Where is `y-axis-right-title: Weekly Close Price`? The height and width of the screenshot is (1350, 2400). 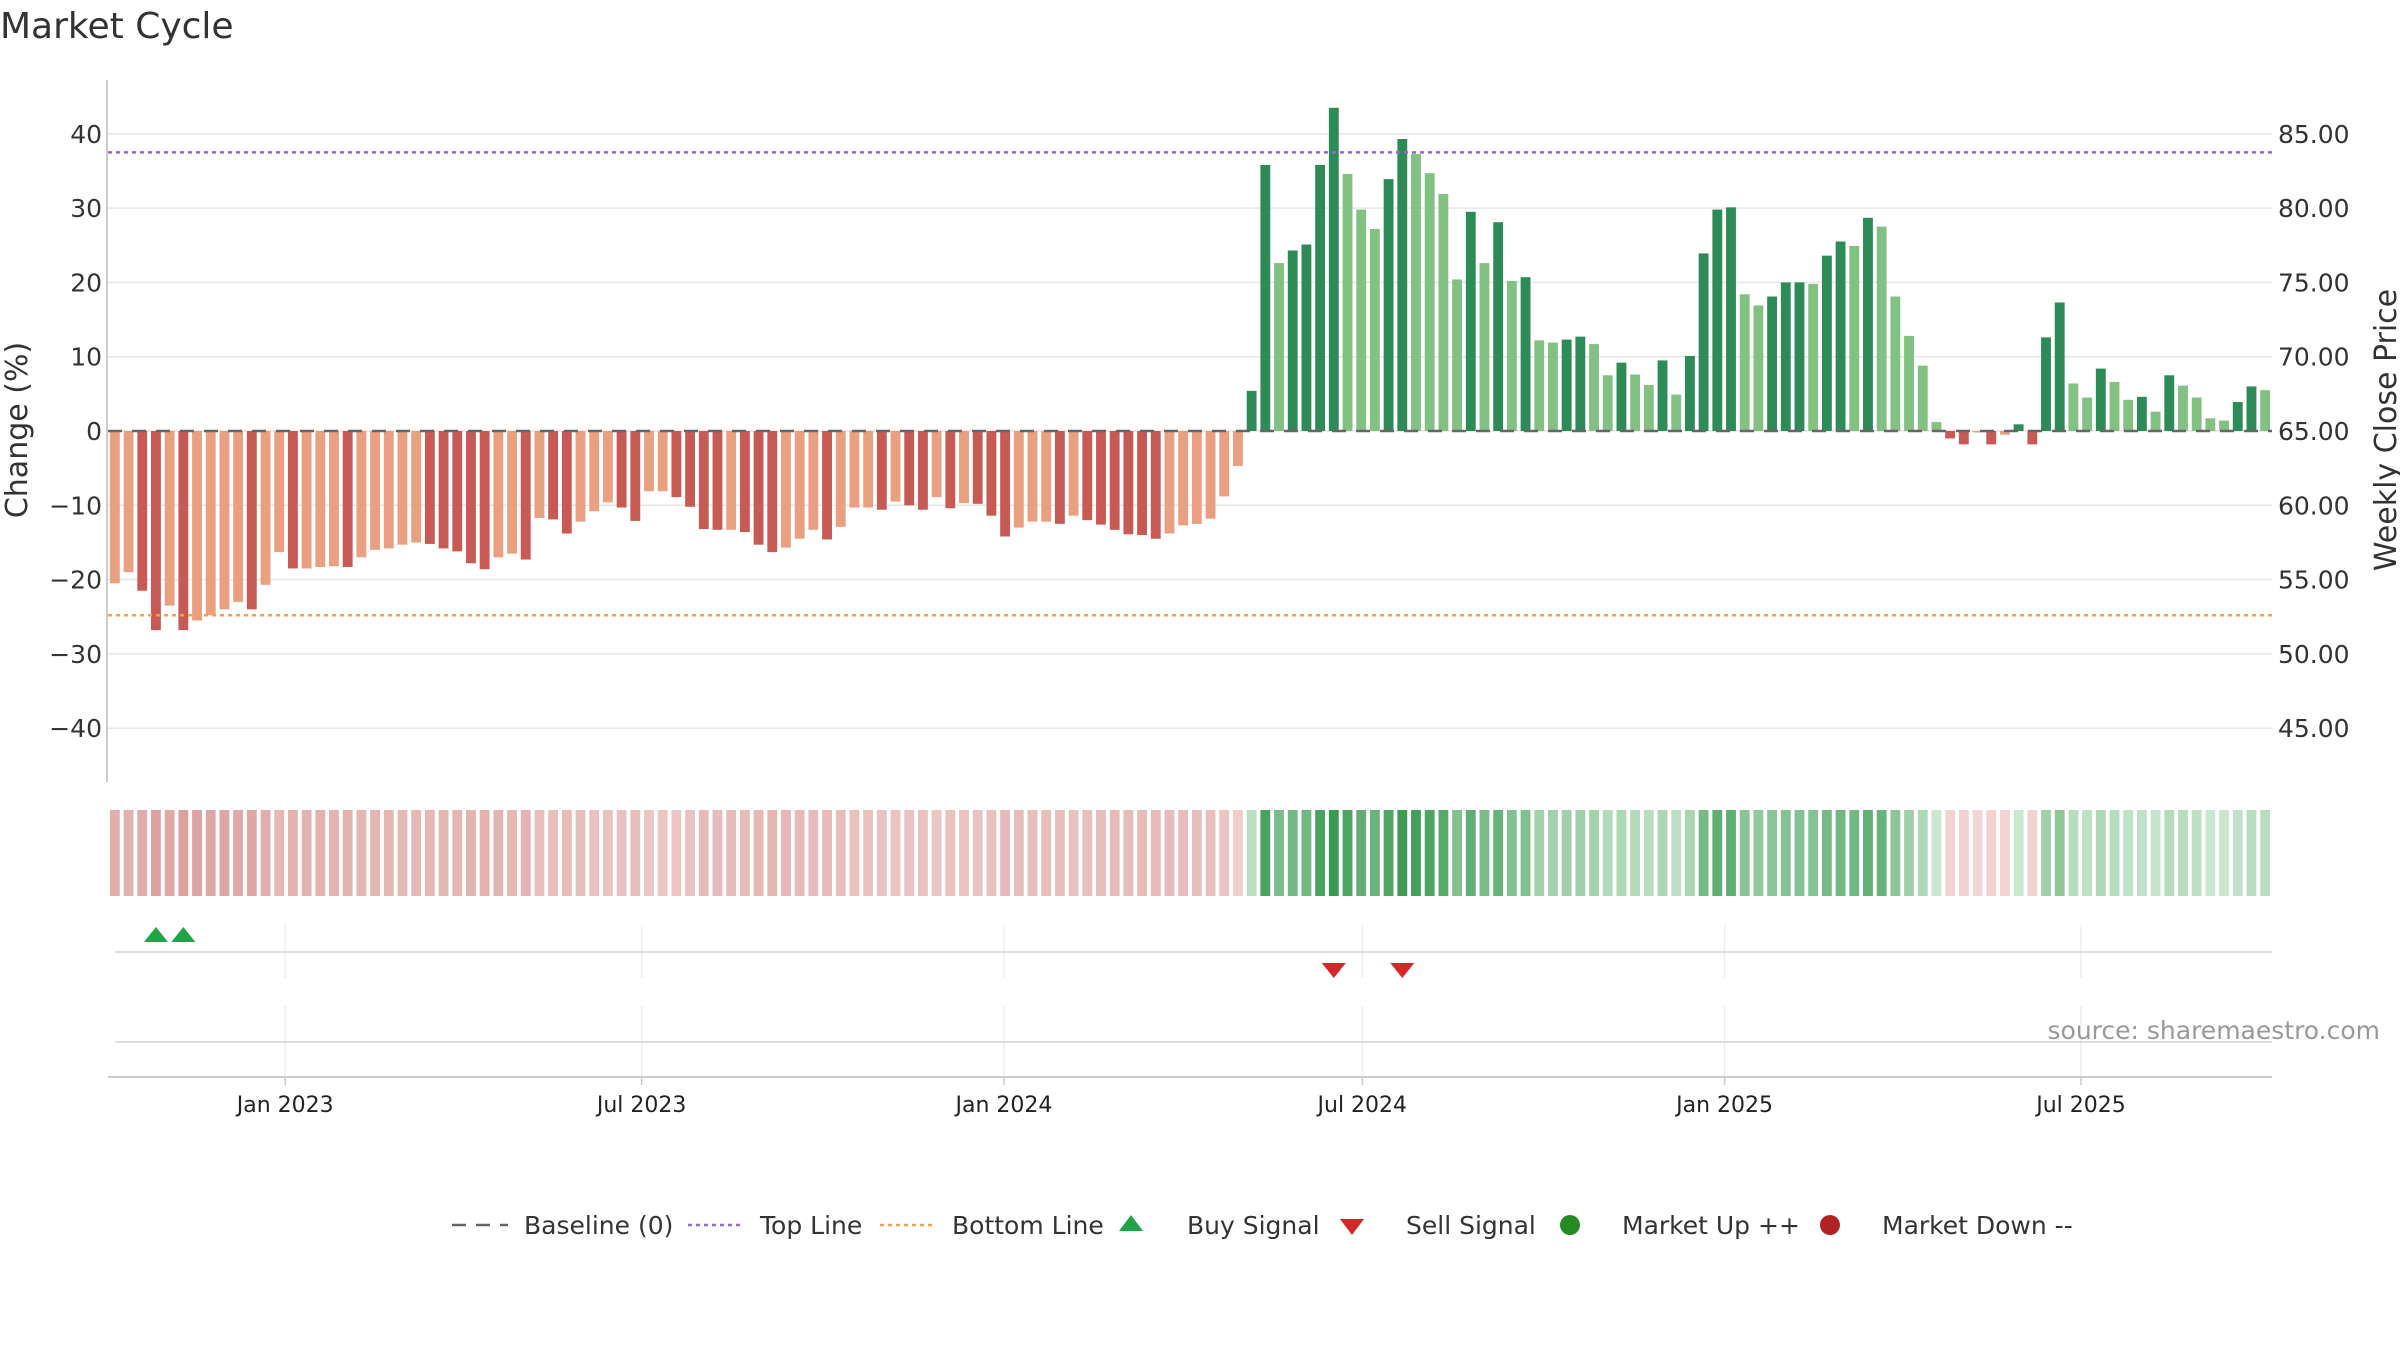
y-axis-right-title: Weekly Close Price is located at coordinates (2384, 430).